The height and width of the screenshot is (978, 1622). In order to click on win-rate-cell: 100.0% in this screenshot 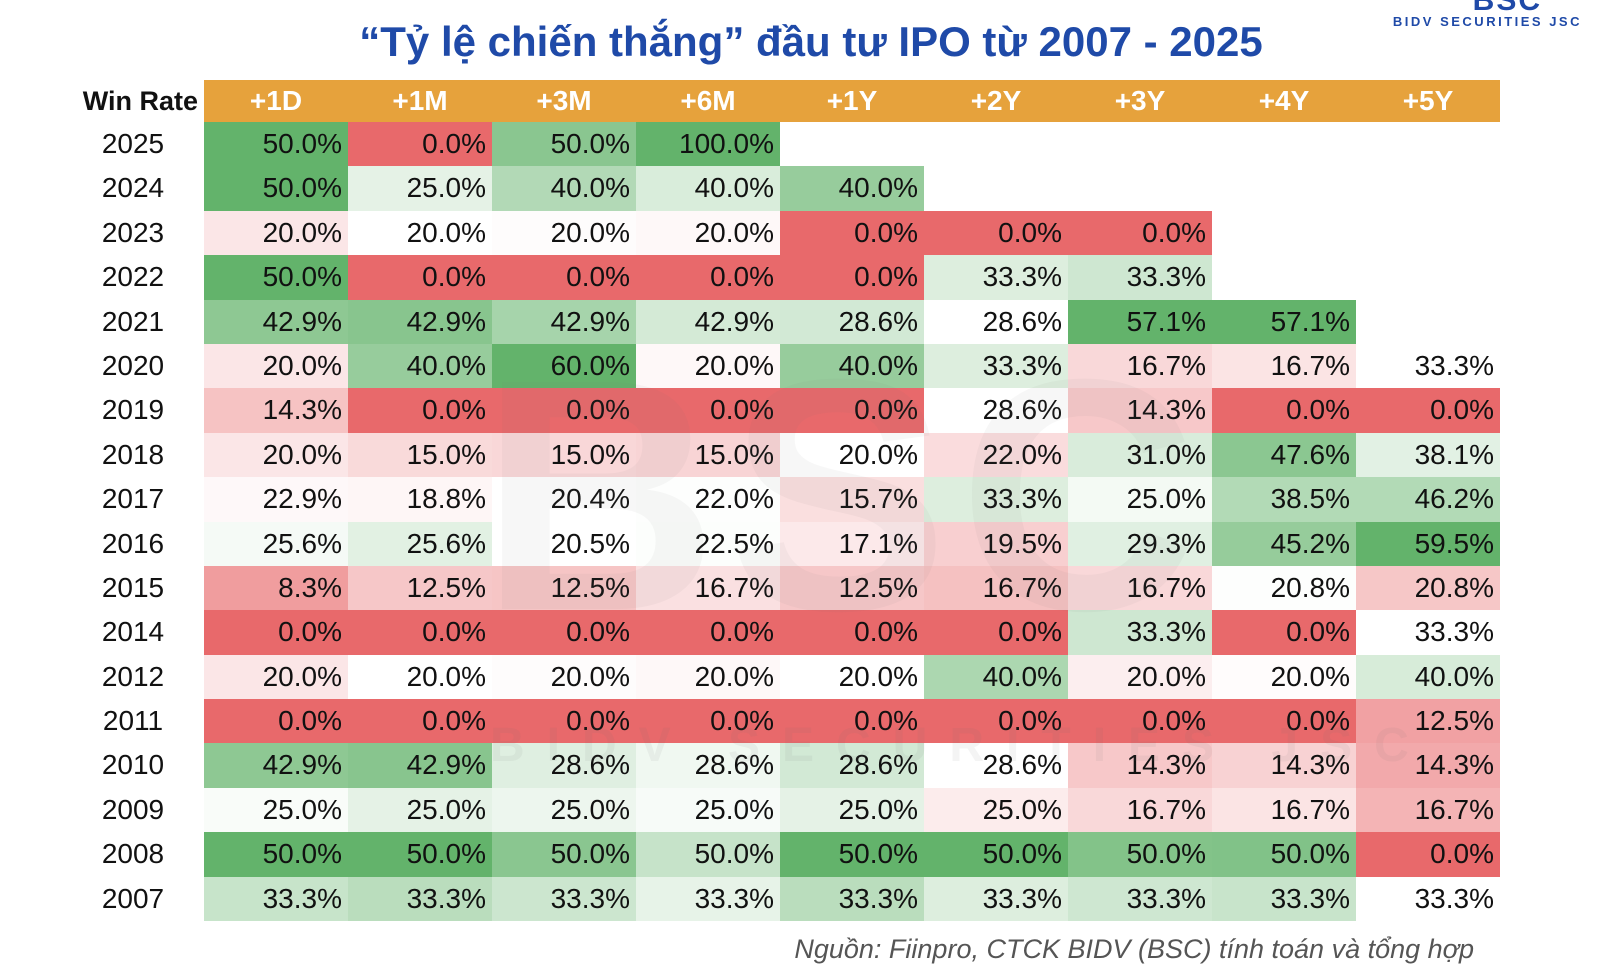, I will do `click(708, 144)`.